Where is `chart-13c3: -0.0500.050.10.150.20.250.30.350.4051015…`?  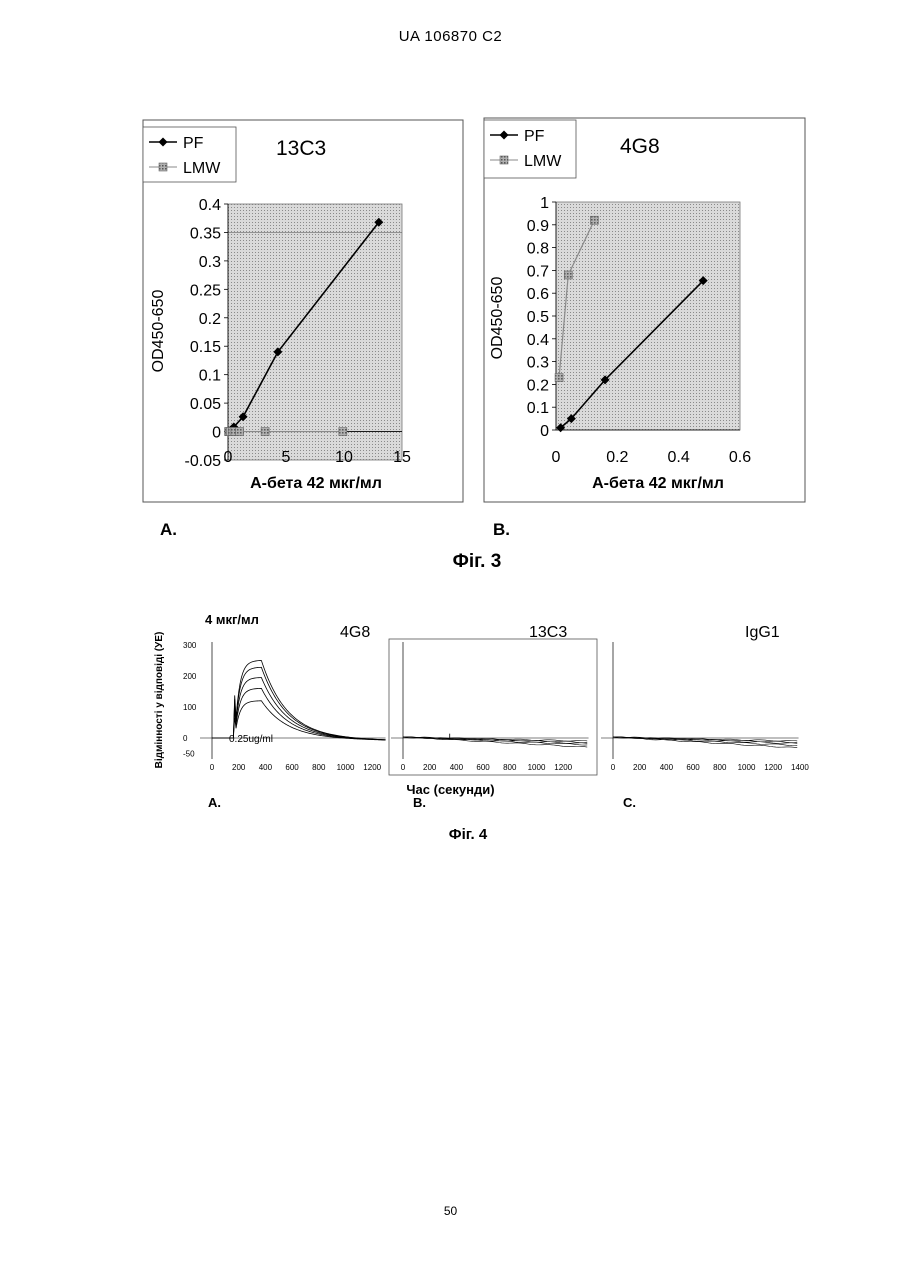
chart-13c3: -0.0500.050.10.150.20.250.30.350.4051015… is located at coordinates (303, 311).